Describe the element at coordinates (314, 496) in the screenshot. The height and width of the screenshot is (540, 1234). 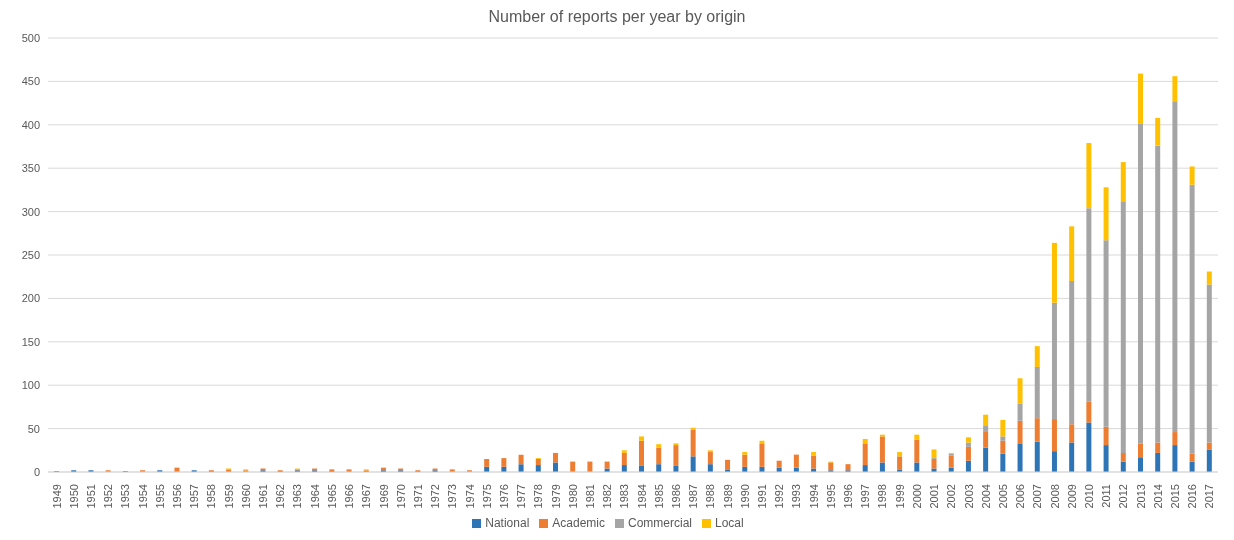
I see `x-tick-label: 1964` at that location.